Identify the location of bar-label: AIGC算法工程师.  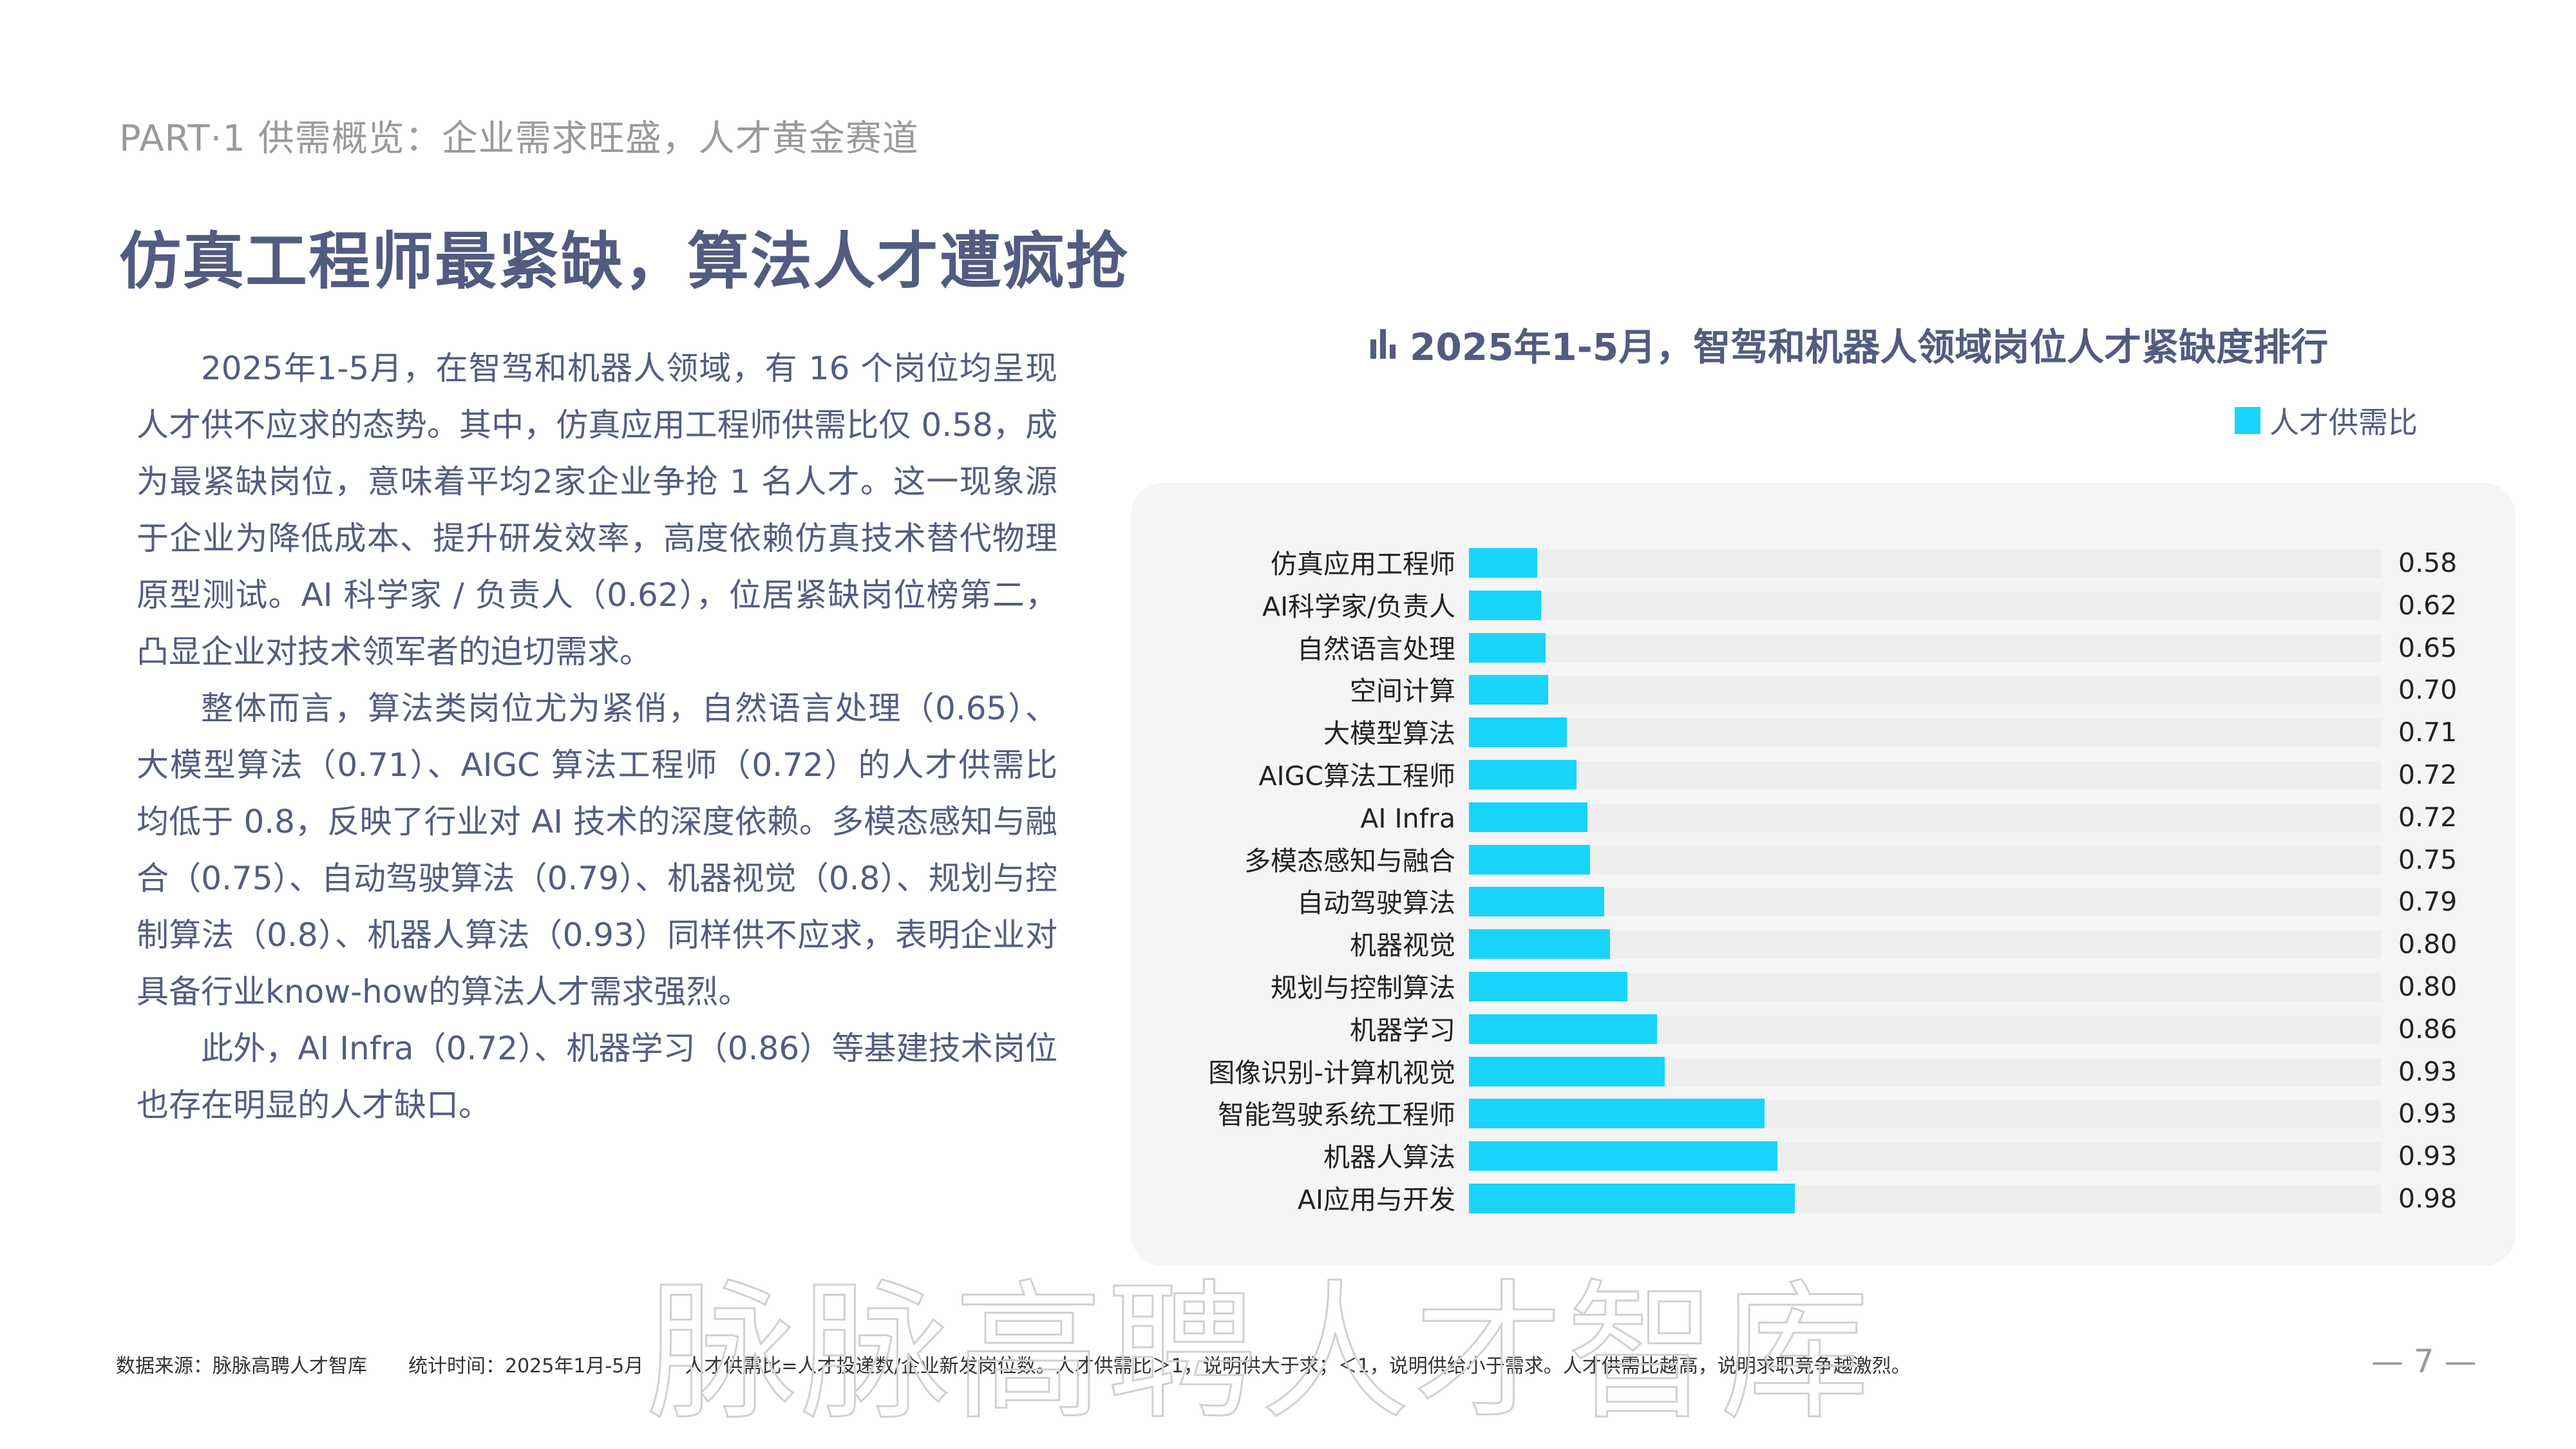
(1356, 776).